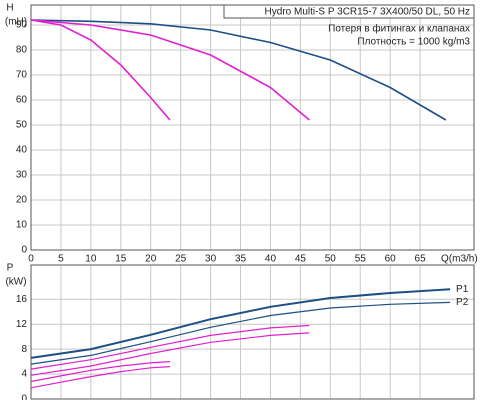 The height and width of the screenshot is (400, 500). What do you see at coordinates (421, 259) in the screenshot?
I see `x-tick-label: 65` at bounding box center [421, 259].